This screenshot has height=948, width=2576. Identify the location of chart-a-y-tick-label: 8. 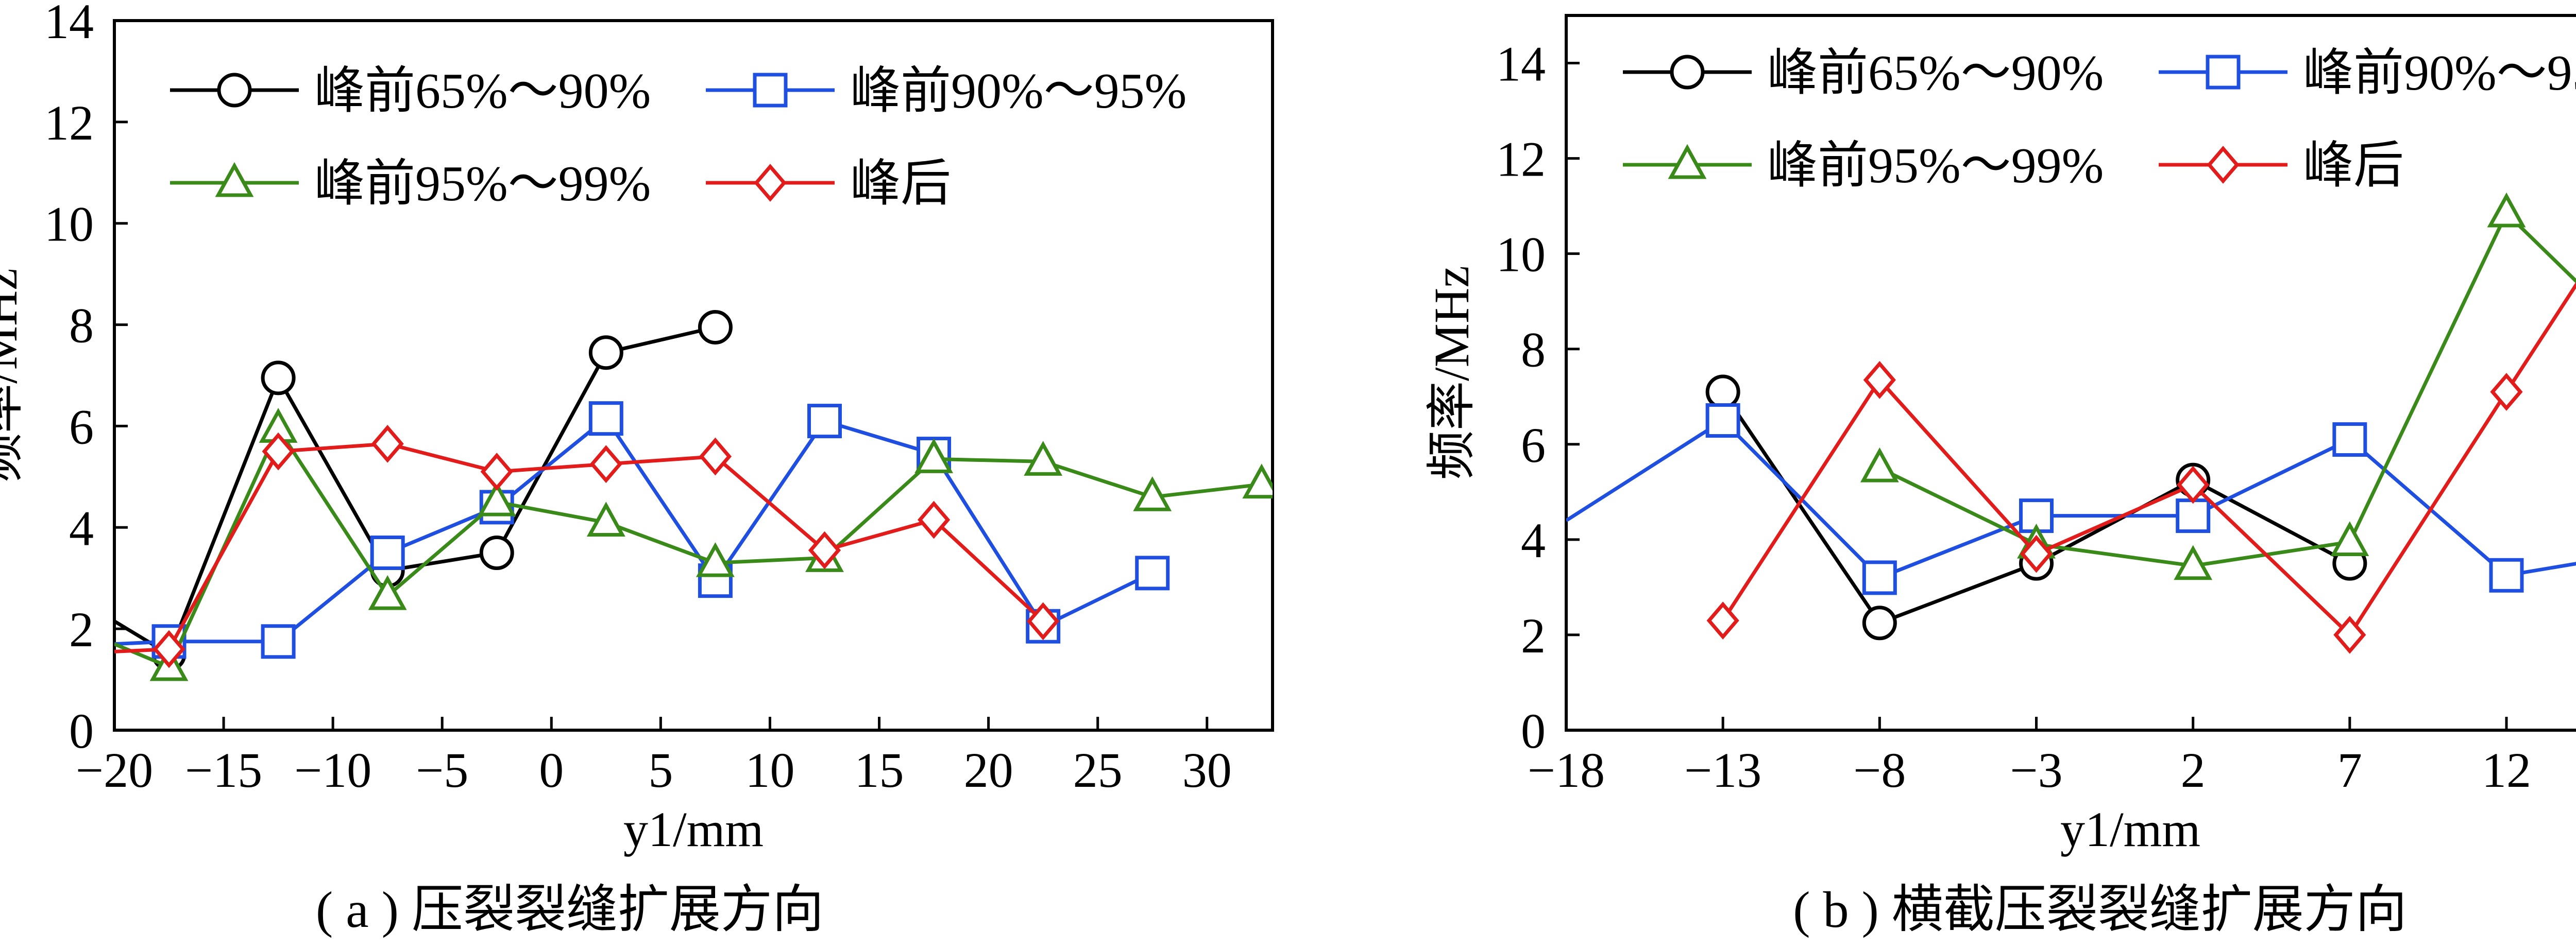
(81, 325).